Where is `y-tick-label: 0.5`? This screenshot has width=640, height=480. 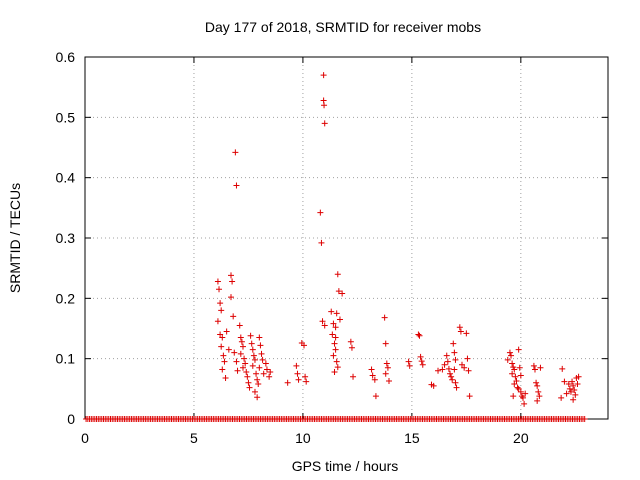
y-tick-label: 0.5 is located at coordinates (66, 117).